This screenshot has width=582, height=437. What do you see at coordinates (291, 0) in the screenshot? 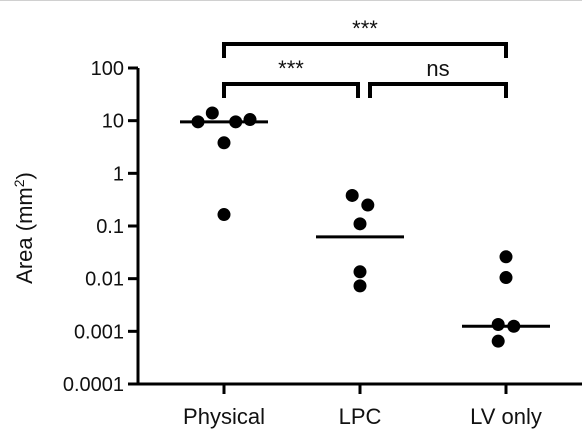
I see `top-border` at bounding box center [291, 0].